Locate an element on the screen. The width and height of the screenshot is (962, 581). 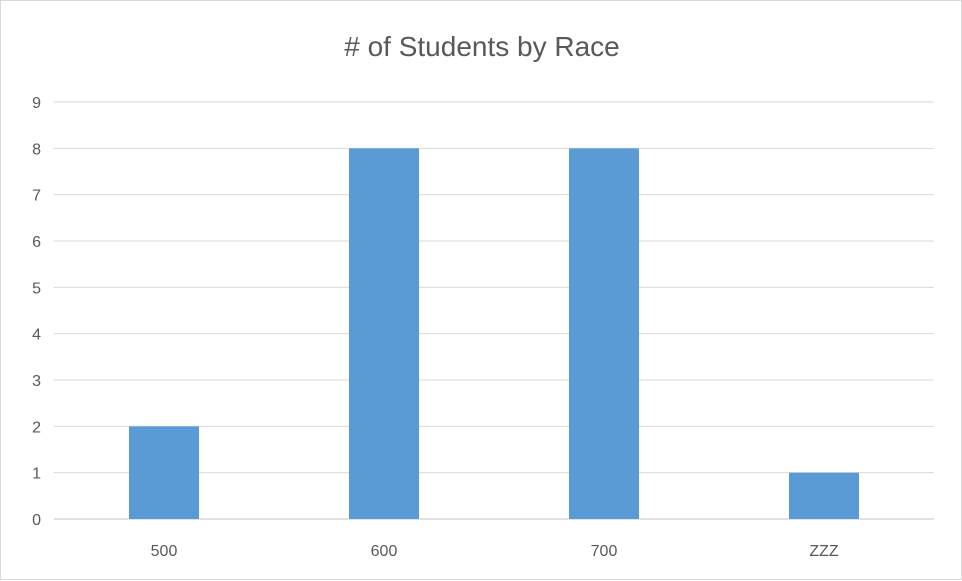
x-tick-label: 600 is located at coordinates (384, 551).